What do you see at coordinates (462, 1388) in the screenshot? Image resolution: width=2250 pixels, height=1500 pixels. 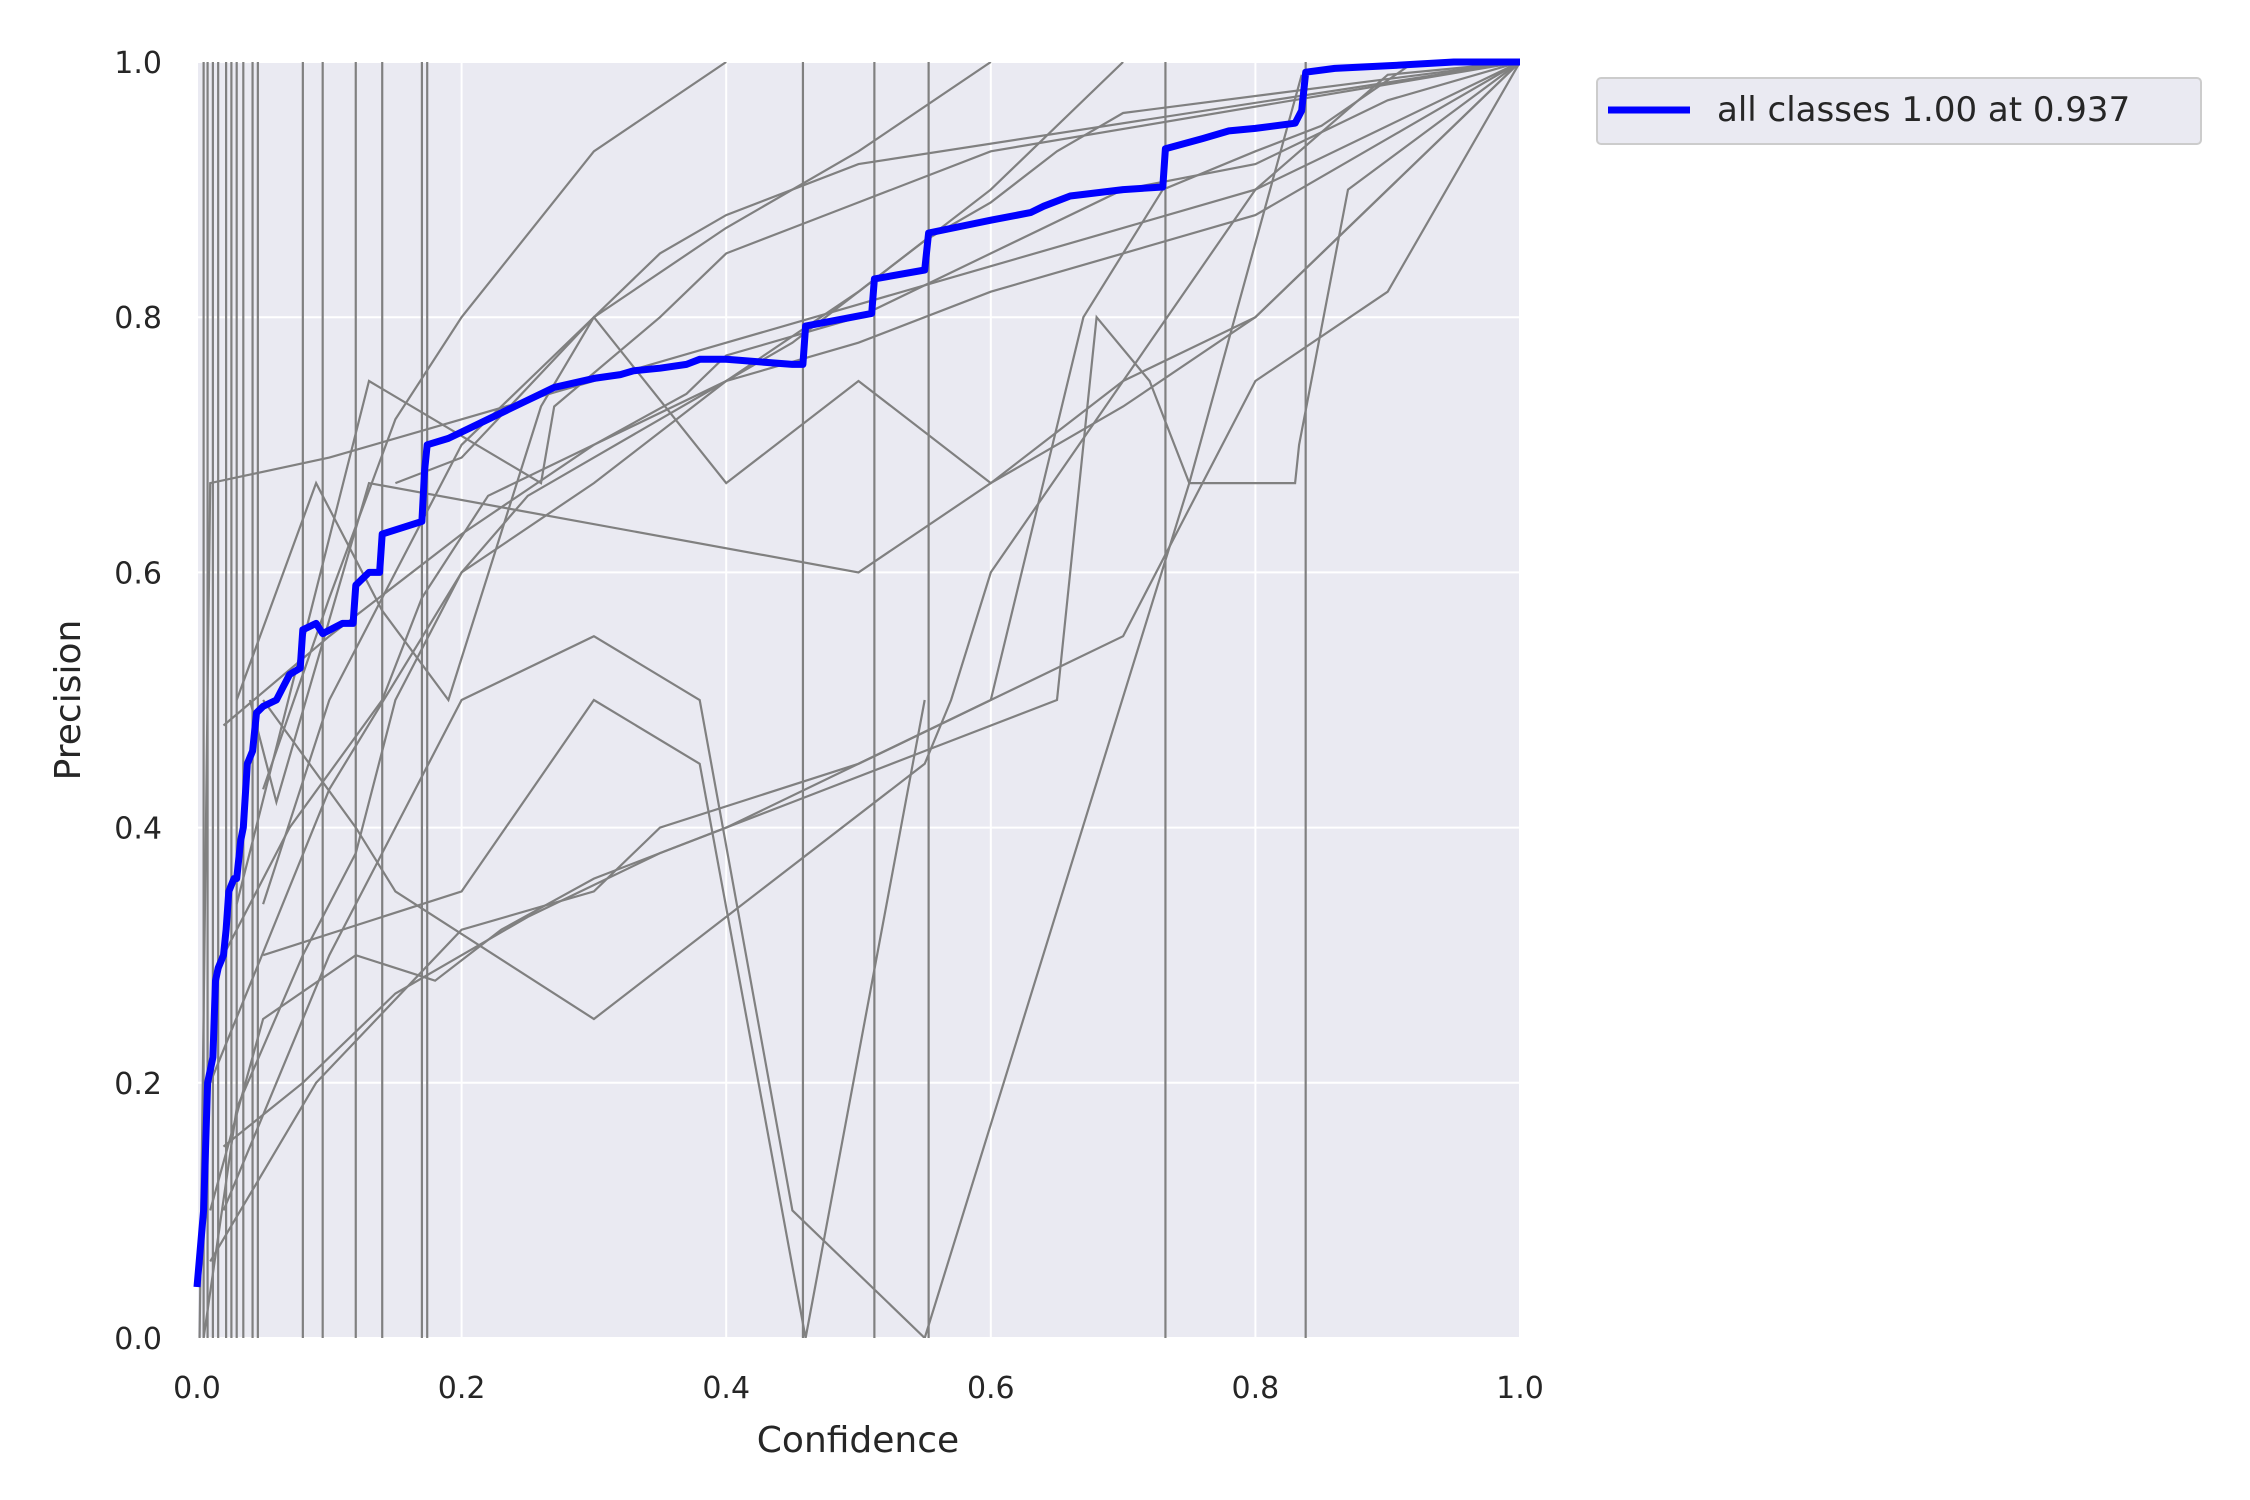 I see `x-tick-label: 0.2` at bounding box center [462, 1388].